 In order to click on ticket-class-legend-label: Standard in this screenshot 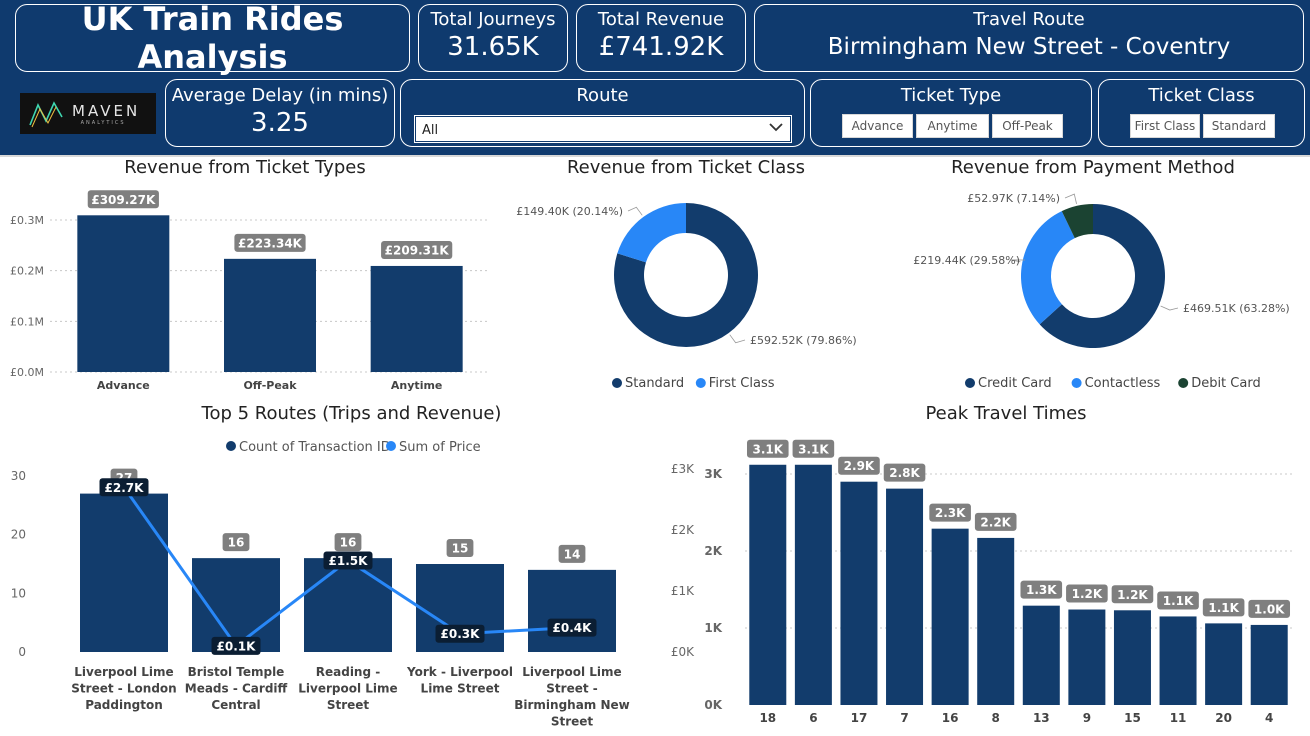, I will do `click(654, 383)`.